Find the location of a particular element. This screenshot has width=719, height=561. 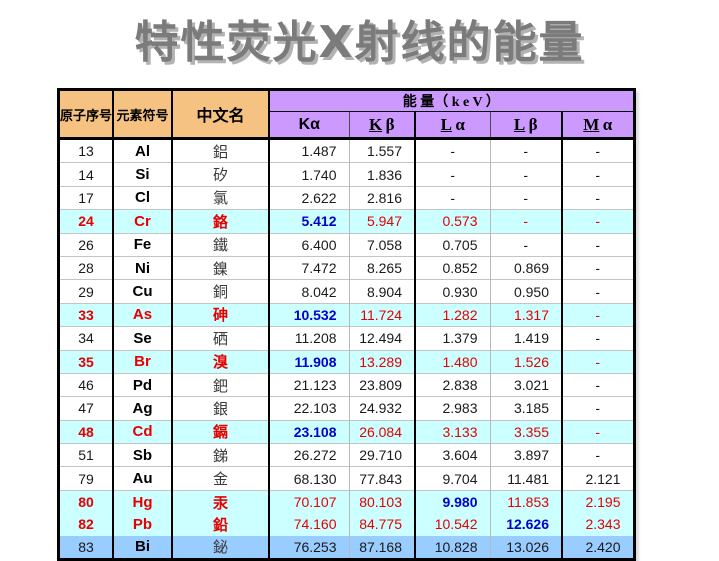

cell-energy-kbeta: 11.724 is located at coordinates (383, 315).